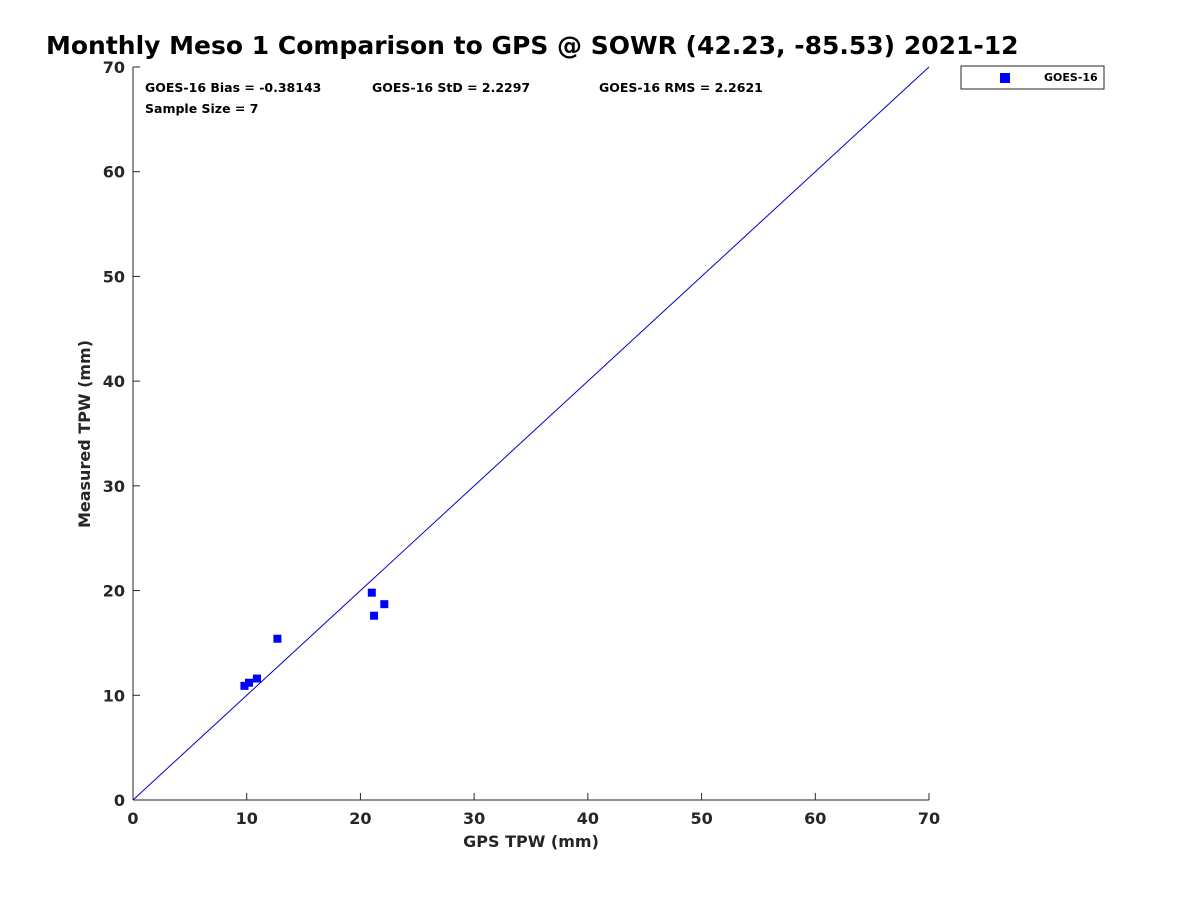 The width and height of the screenshot is (1200, 900). Describe the element at coordinates (533, 810) in the screenshot. I see `x-ticks: 0 10 20 30 40 50 60 70` at that location.